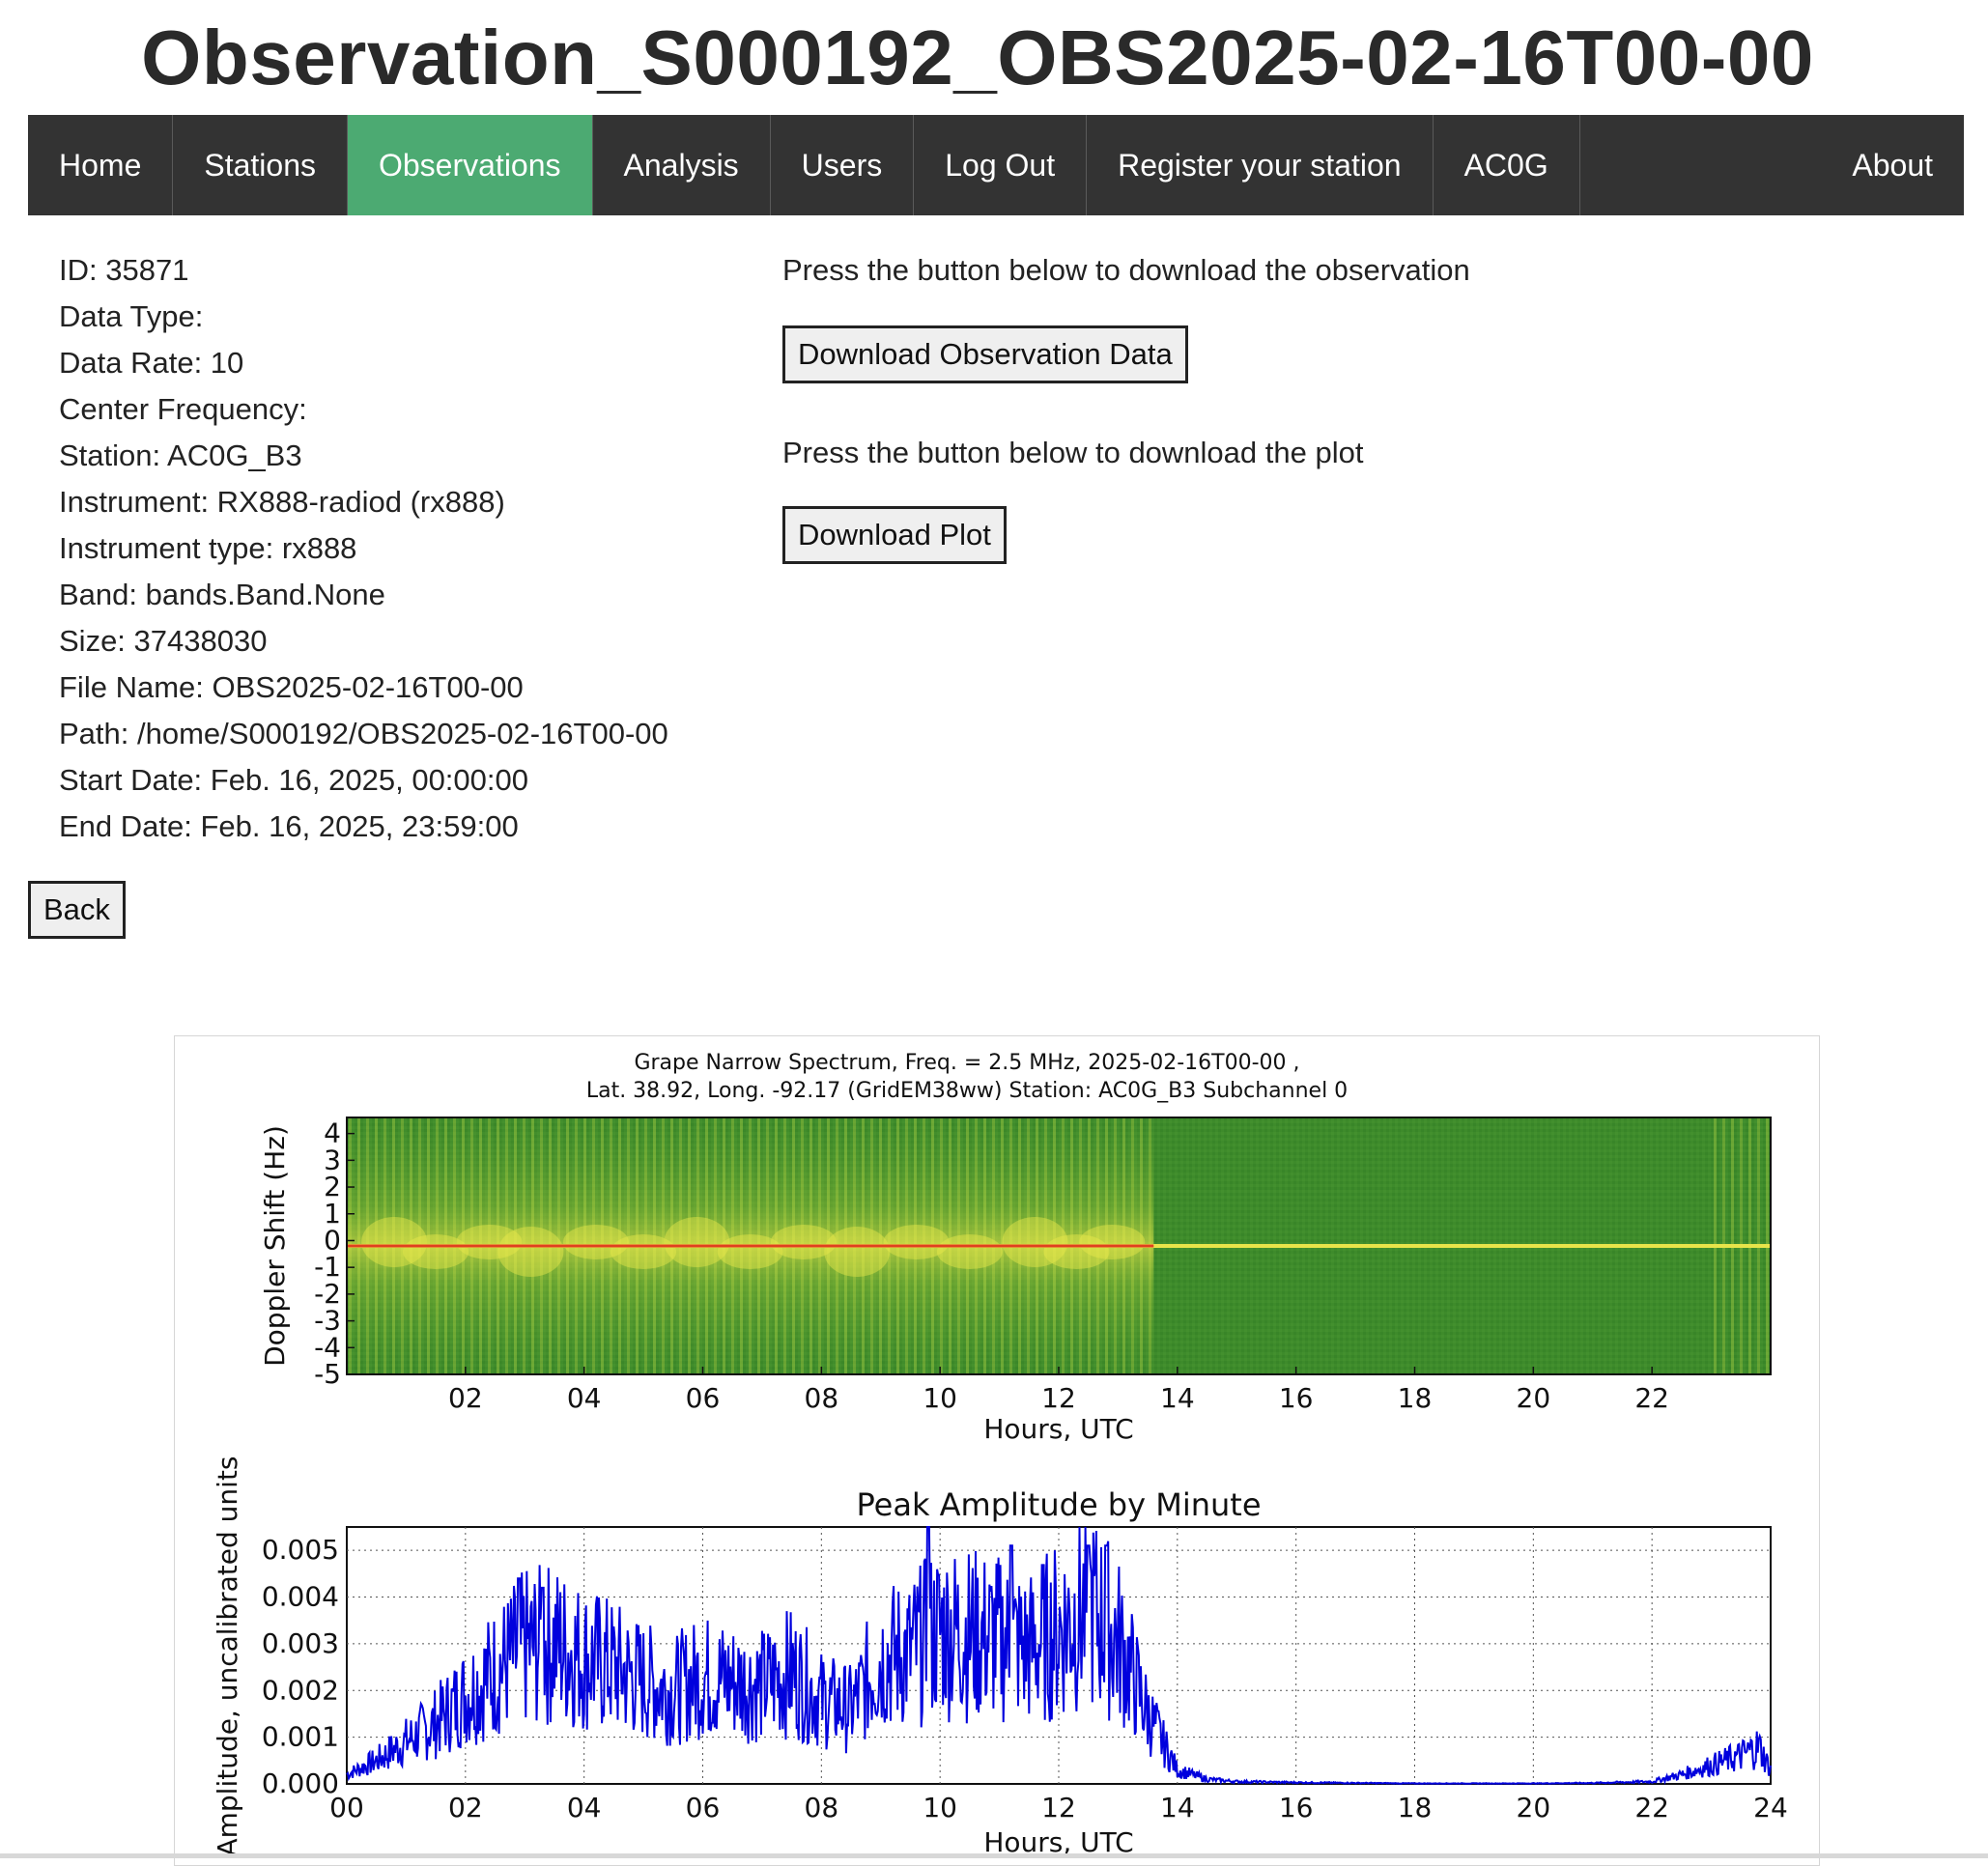  Describe the element at coordinates (1415, 1808) in the screenshot. I see `amplitude-x-tick-label: 18` at that location.